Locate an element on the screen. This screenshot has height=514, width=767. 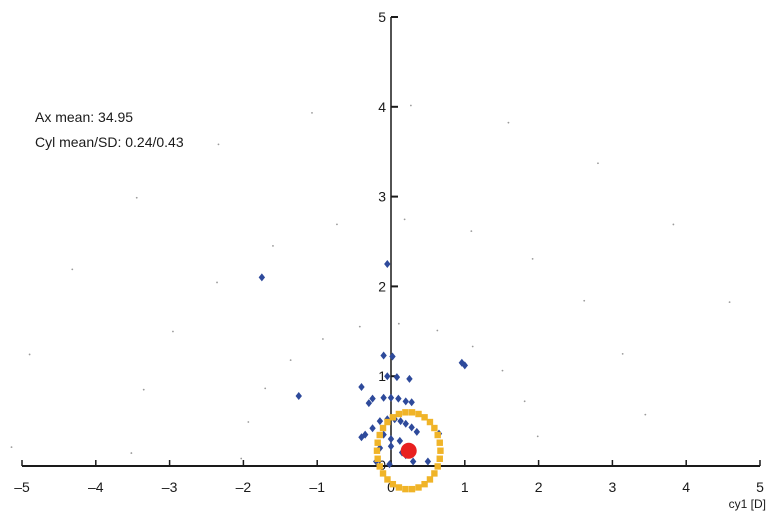
x-tick-label: –4 is located at coordinates (96, 487).